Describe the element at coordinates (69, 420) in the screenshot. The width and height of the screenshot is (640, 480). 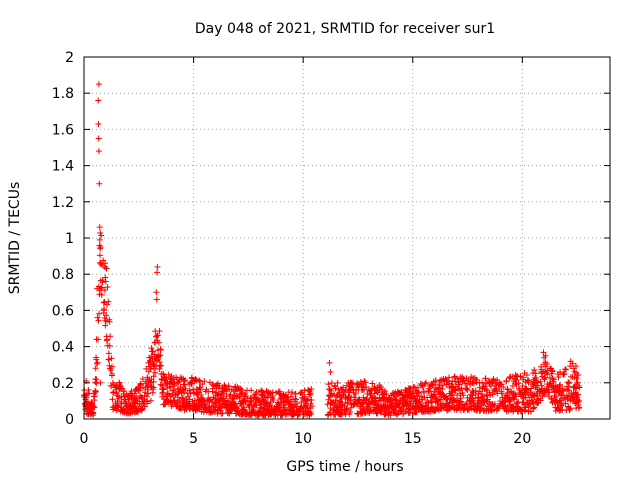
I see `y-tick-label: 0` at that location.